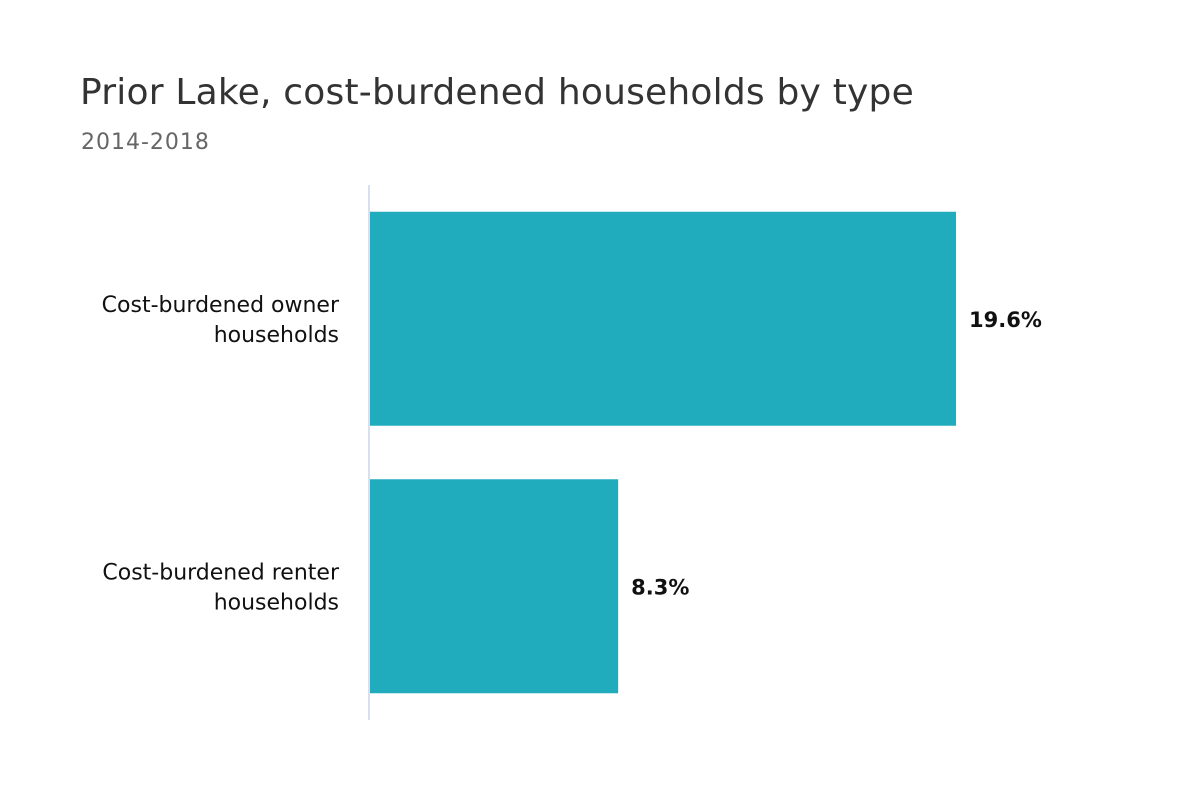 The image size is (1200, 800). Describe the element at coordinates (221, 572) in the screenshot. I see `category-label-line: Cost-burdened renter` at that location.